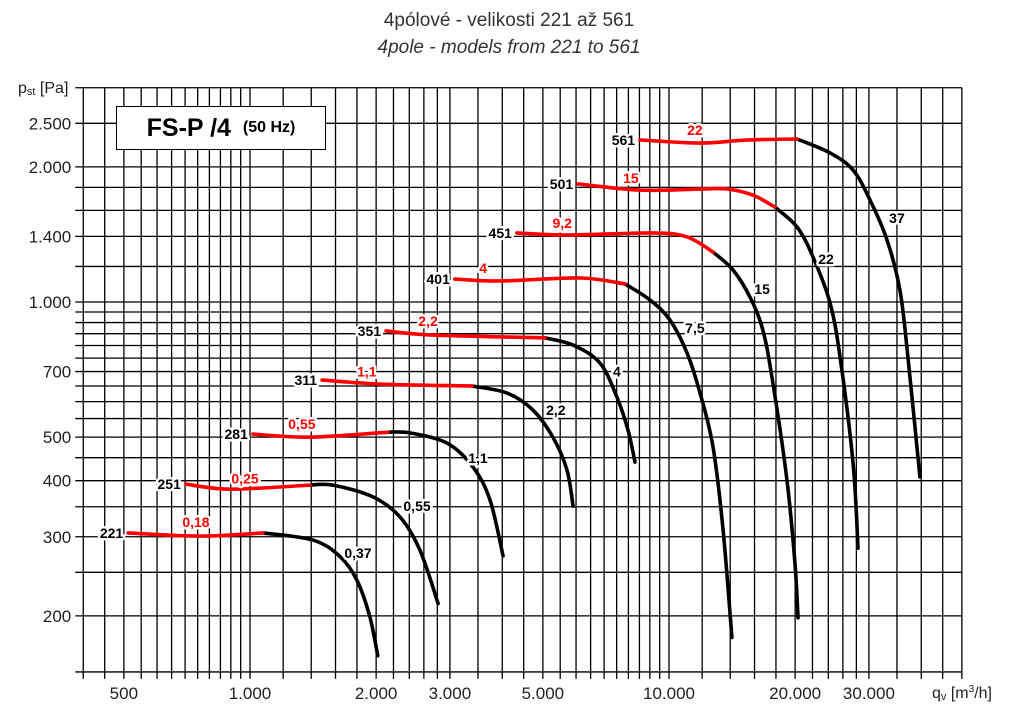 The image size is (1018, 720). I want to click on y-tick-label: 200, so click(57, 616).